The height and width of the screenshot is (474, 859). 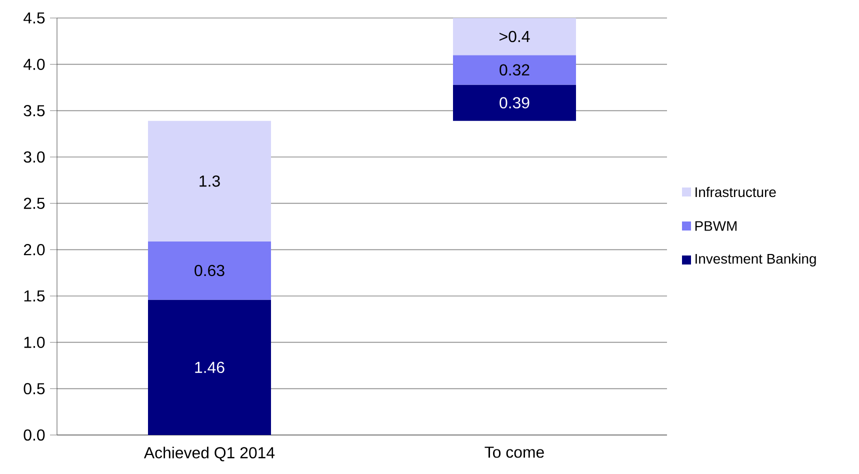 I want to click on y-tick-label: 0.5, so click(x=34, y=388).